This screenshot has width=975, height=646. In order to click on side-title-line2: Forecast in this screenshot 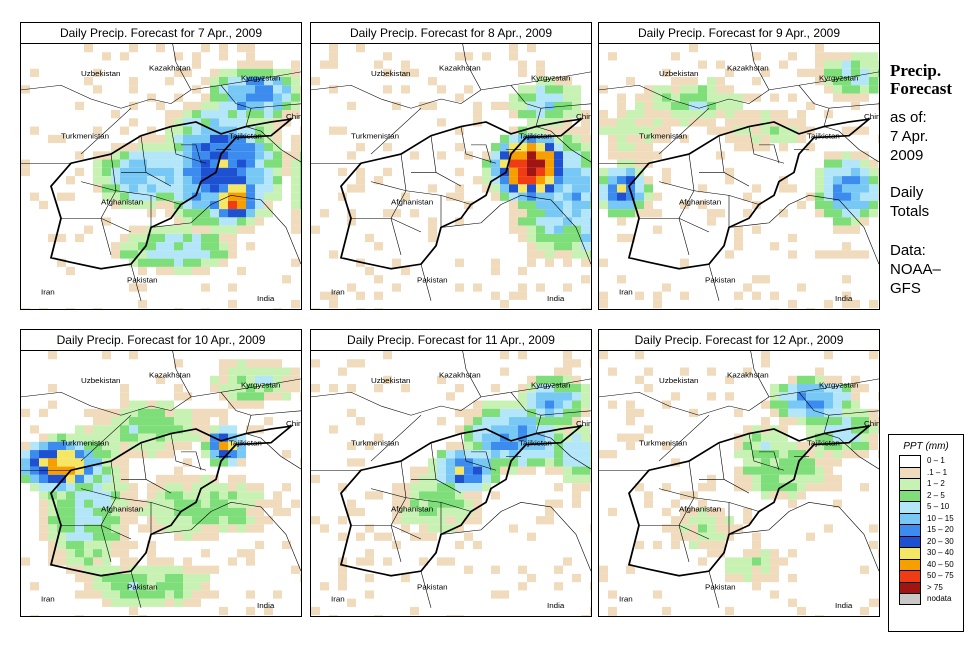, I will do `click(921, 88)`.